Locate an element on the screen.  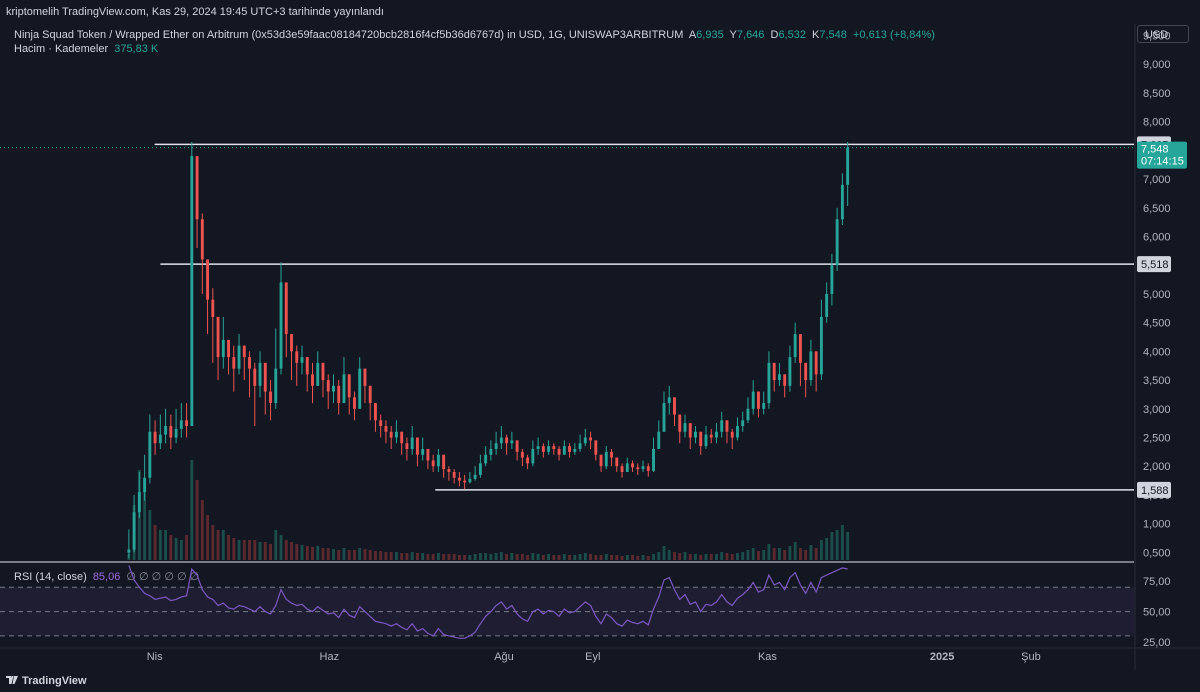
currency-button: USD is located at coordinates (1163, 34).